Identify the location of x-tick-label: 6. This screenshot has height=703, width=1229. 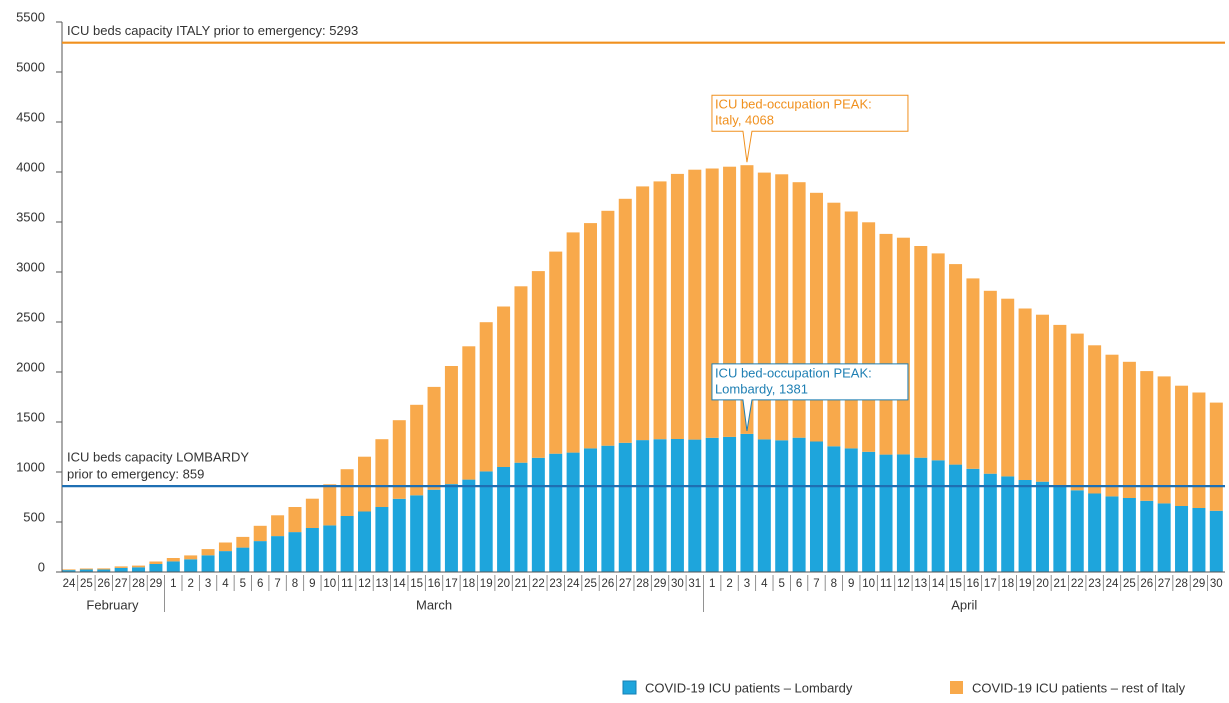
(799, 584).